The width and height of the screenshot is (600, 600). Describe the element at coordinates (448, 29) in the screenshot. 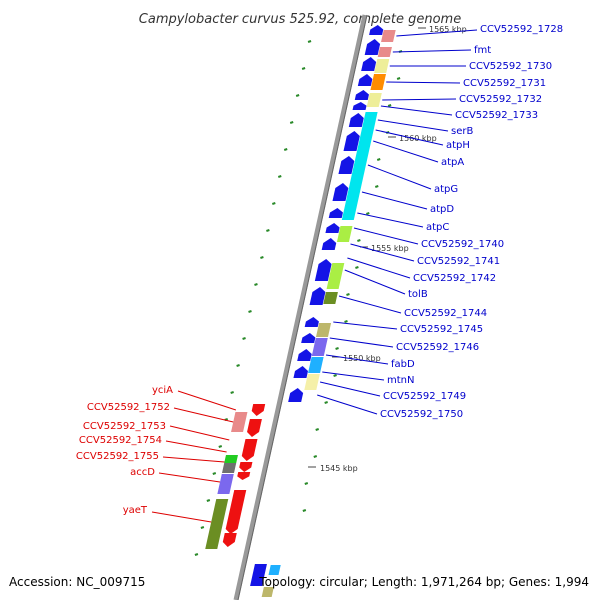

I see `kbp-mark: 1565 kbp` at that location.